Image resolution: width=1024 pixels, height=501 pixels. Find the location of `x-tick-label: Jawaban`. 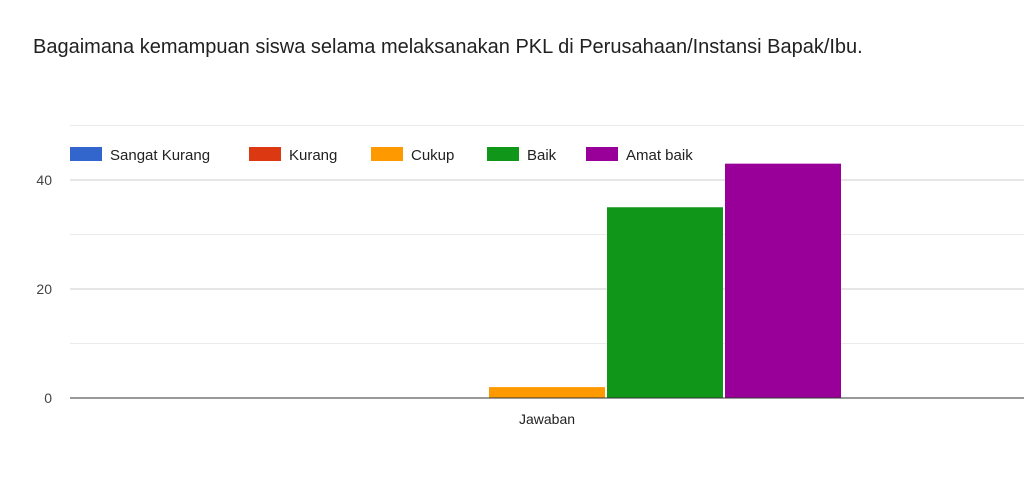

x-tick-label: Jawaban is located at coordinates (547, 419).